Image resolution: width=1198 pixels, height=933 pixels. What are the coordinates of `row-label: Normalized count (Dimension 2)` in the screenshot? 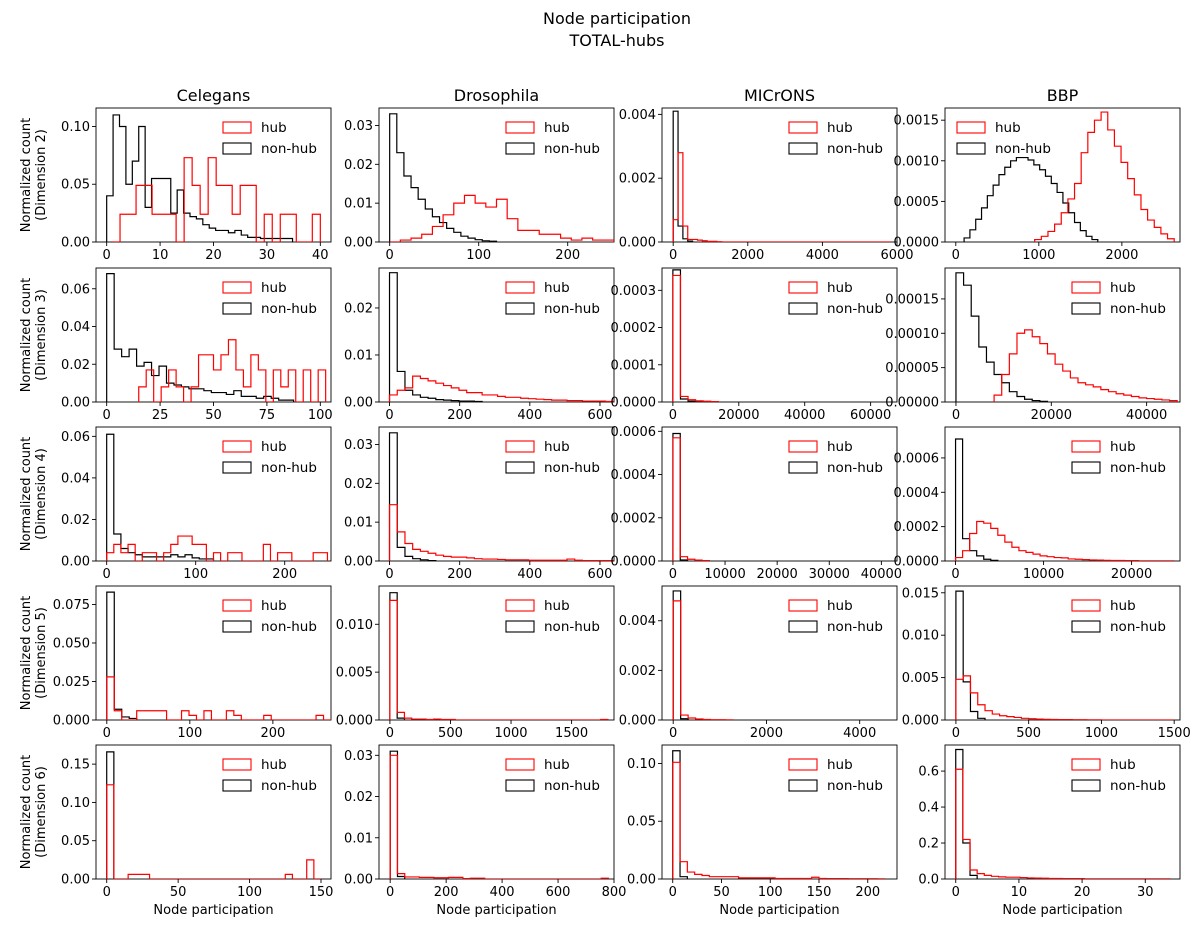 It's located at (34, 175).